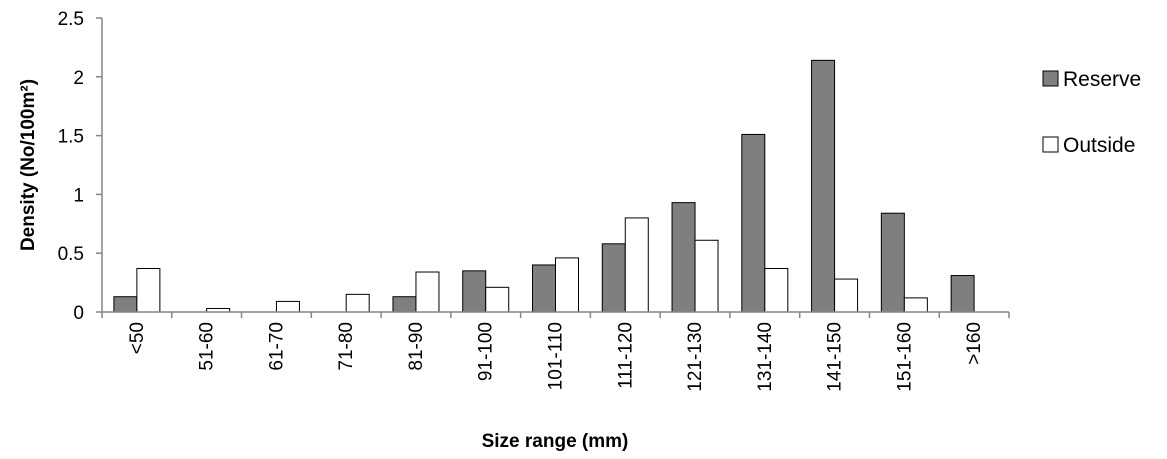 This screenshot has width=1167, height=459. What do you see at coordinates (555, 441) in the screenshot?
I see `x-axis-title: Size range (mm)` at bounding box center [555, 441].